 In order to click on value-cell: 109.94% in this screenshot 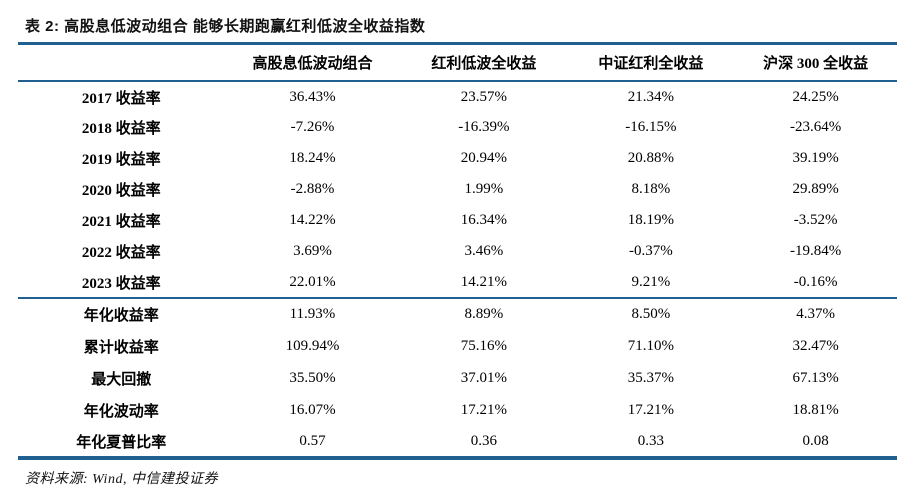, I will do `click(312, 345)`.